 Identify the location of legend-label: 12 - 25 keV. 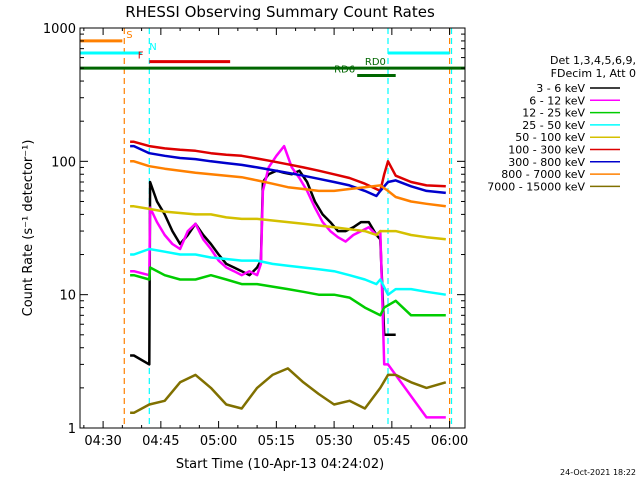
(553, 113).